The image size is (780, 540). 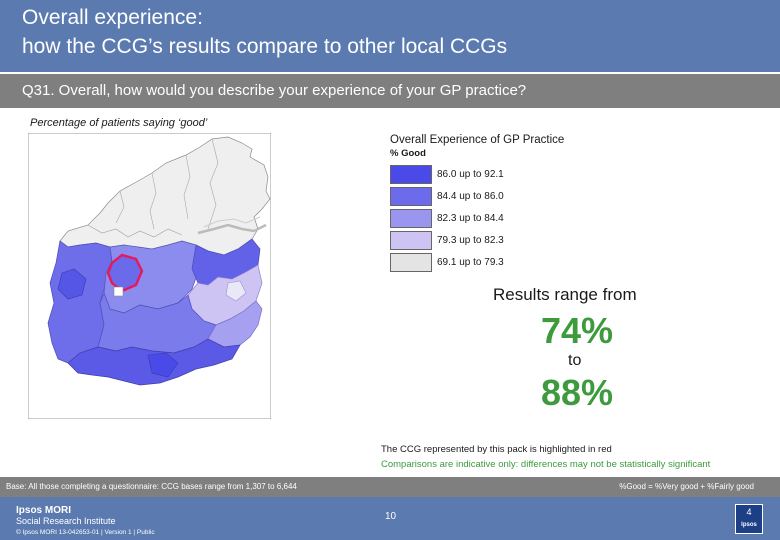 I want to click on base-definition: %Good = %Very good + %Fairly good, so click(x=686, y=486).